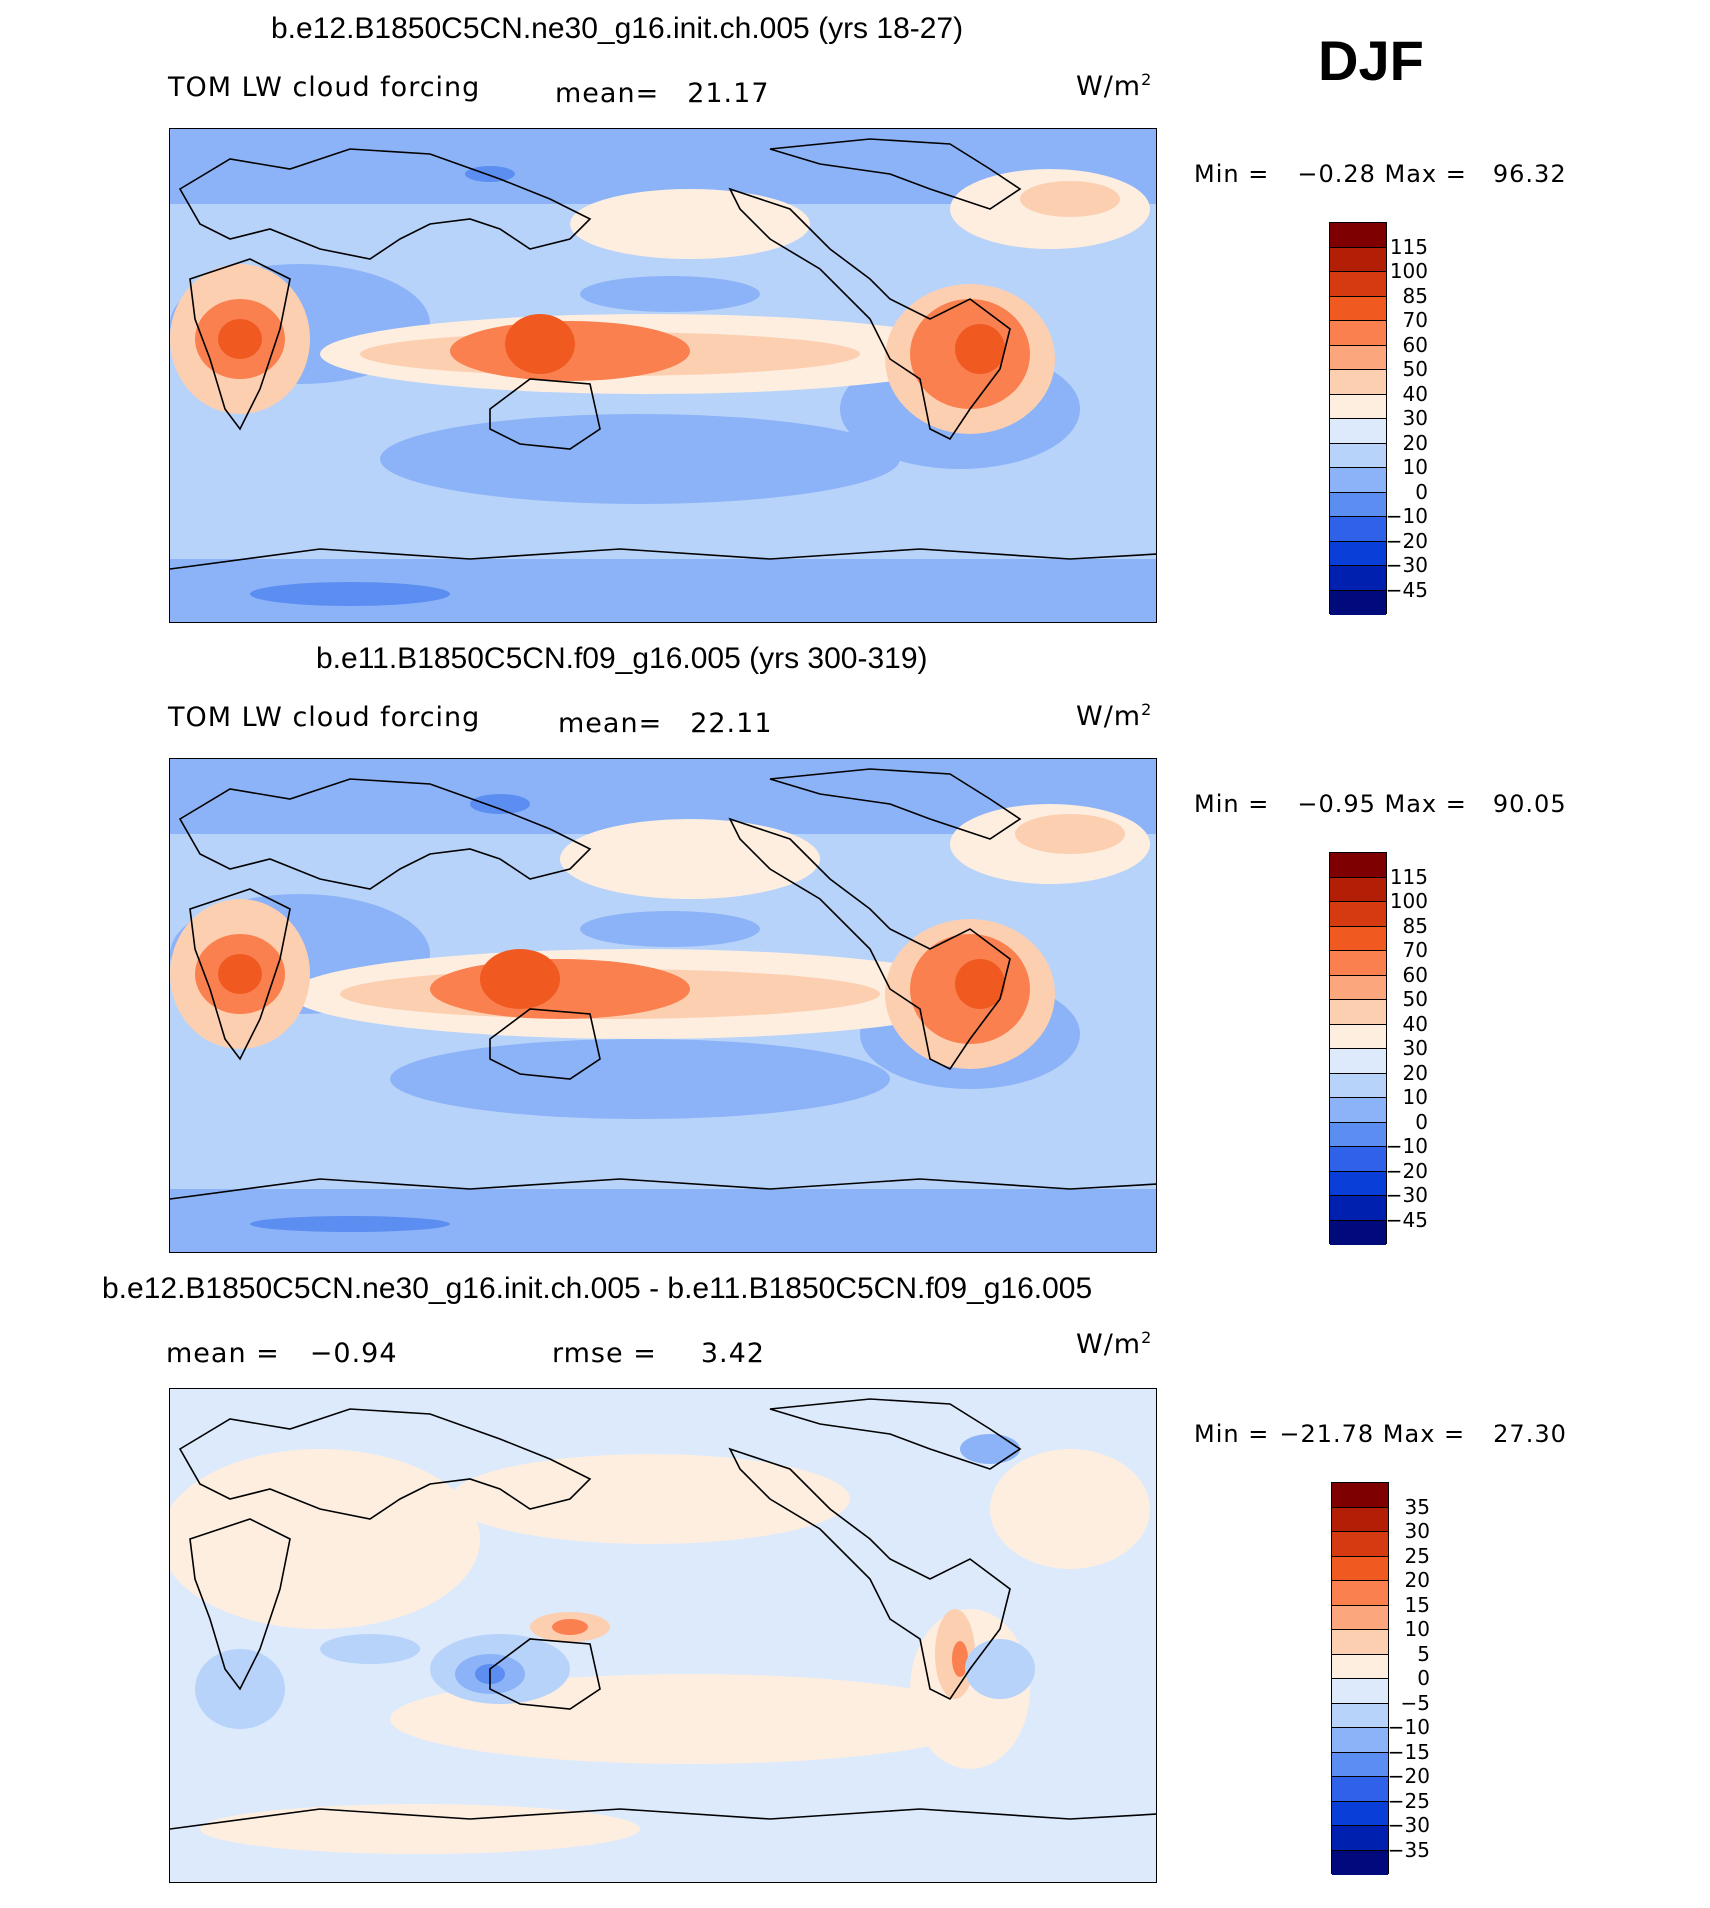 Image resolution: width=1710 pixels, height=1908 pixels. I want to click on panel3-rmse-label: rmse =, so click(604, 1353).